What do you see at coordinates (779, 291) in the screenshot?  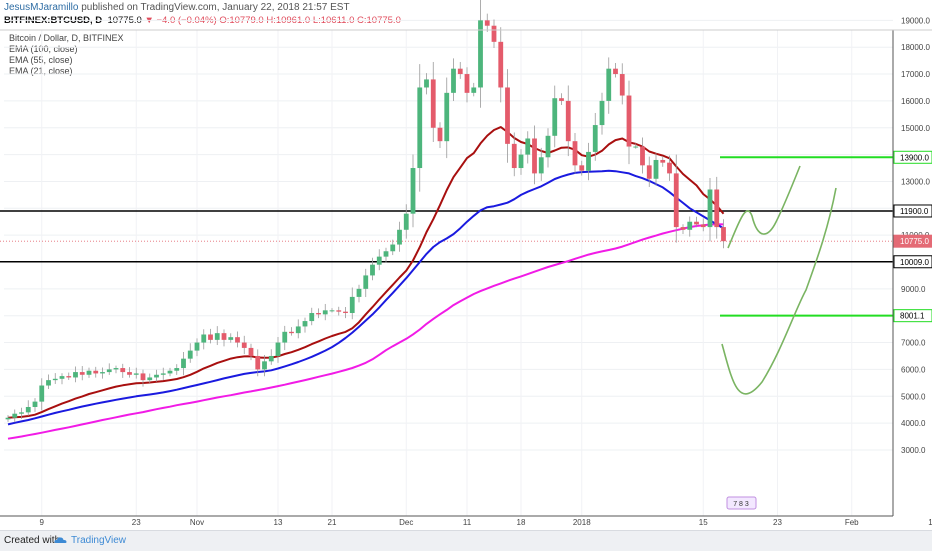 I see `projection-curve-low` at bounding box center [779, 291].